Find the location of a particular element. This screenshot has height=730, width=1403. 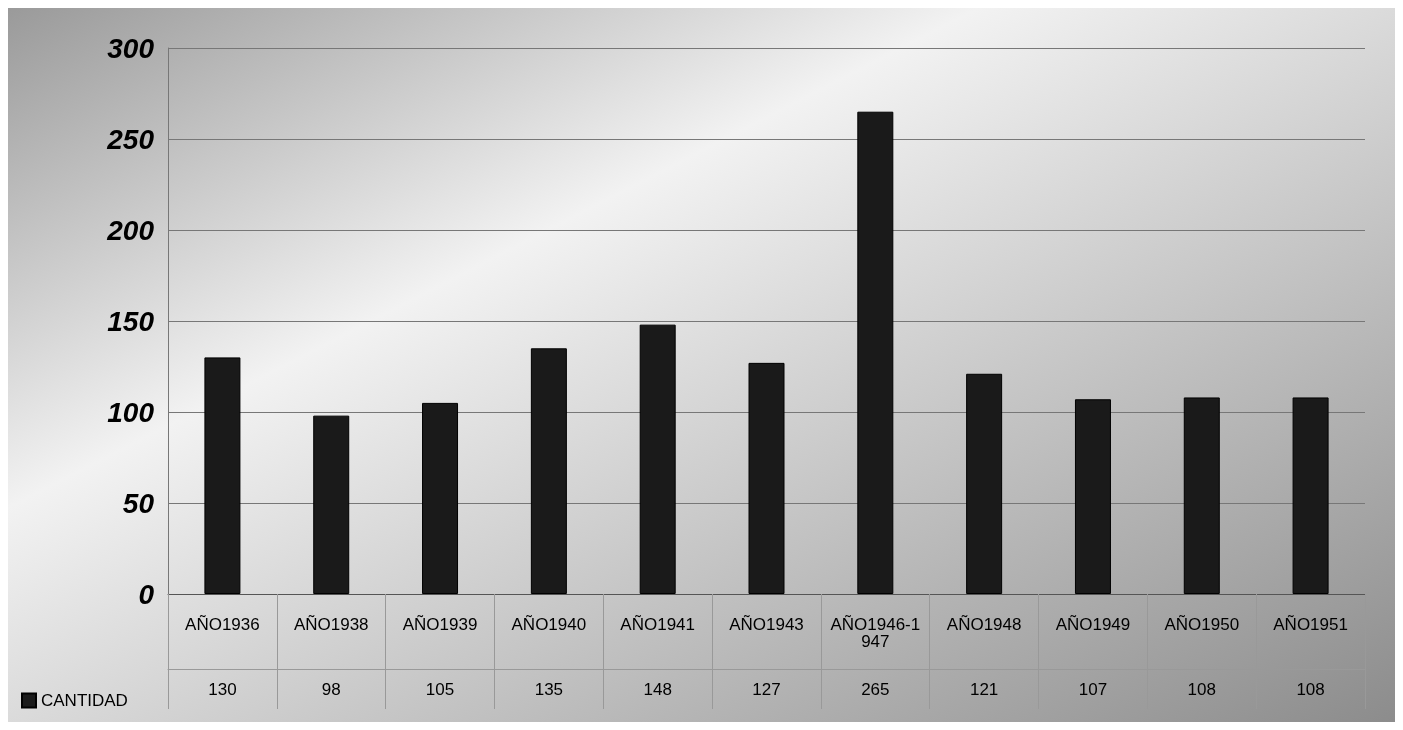

data-label: 148 is located at coordinates (657, 689).